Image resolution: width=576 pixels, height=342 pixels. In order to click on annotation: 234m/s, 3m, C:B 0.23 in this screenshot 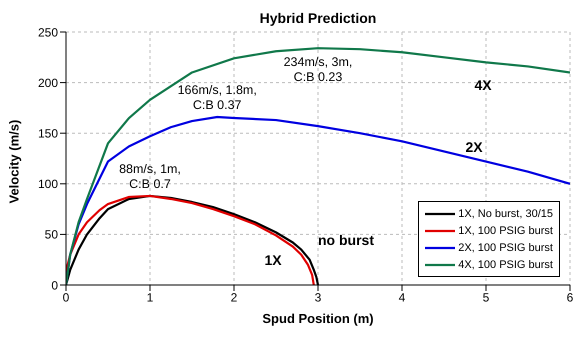, I will do `click(318, 69)`.